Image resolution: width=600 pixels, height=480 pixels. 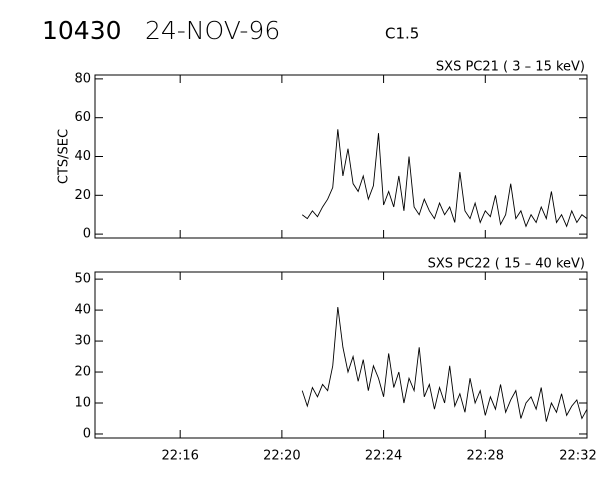 I want to click on y-tick-label: 30, so click(x=82, y=341).